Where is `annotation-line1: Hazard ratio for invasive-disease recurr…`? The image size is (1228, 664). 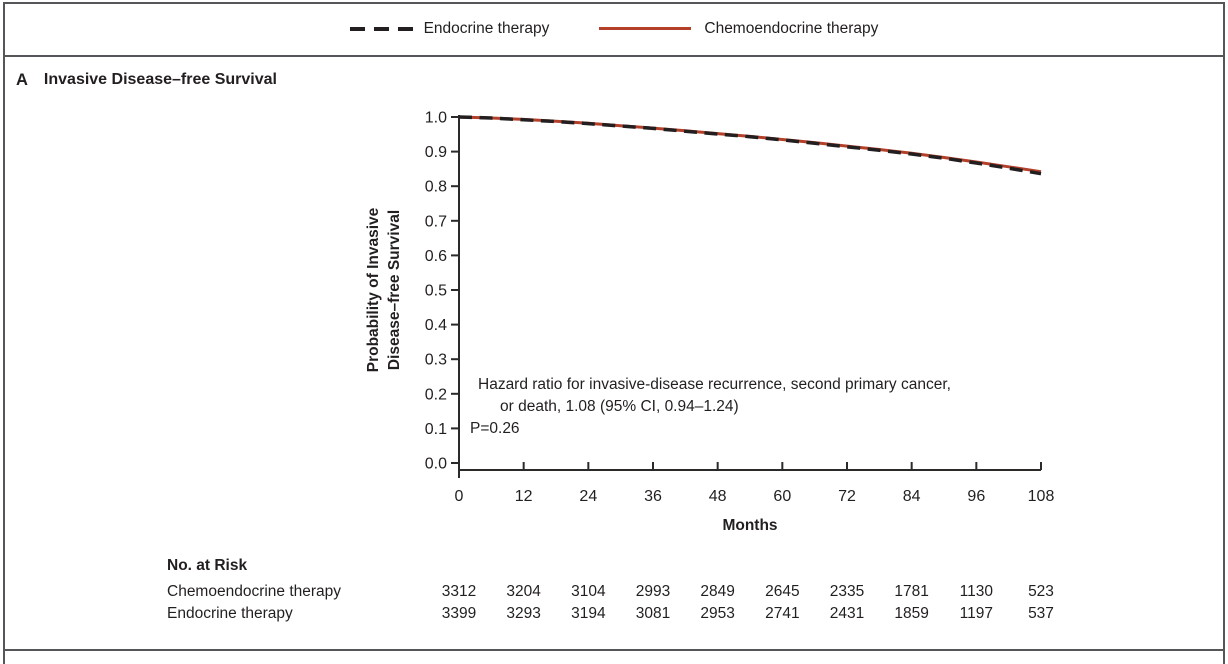
annotation-line1: Hazard ratio for invasive-disease recurr… is located at coordinates (714, 384).